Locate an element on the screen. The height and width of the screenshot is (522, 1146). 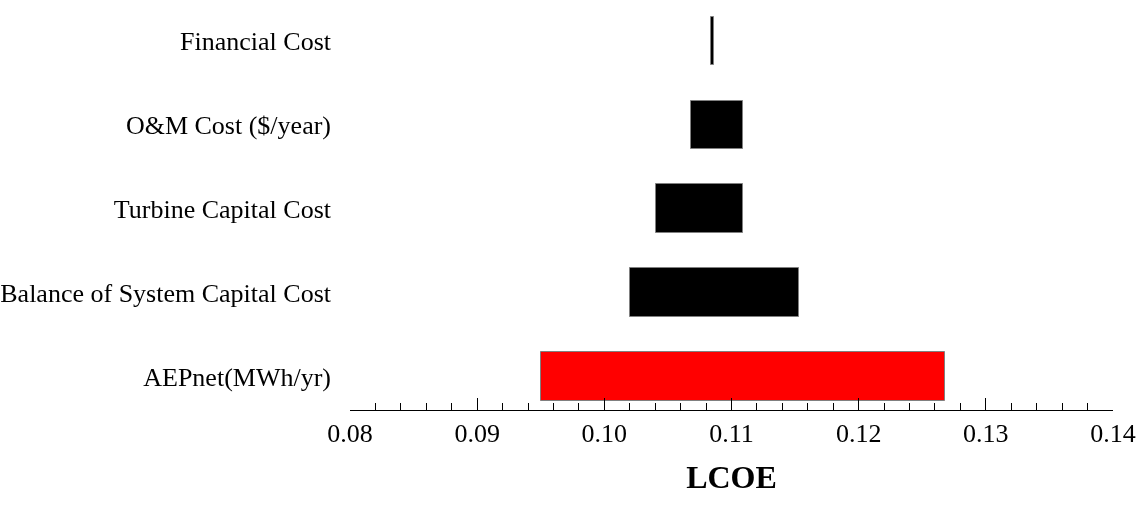
y-tick-label: O&M Cost ($/year) is located at coordinates (228, 126).